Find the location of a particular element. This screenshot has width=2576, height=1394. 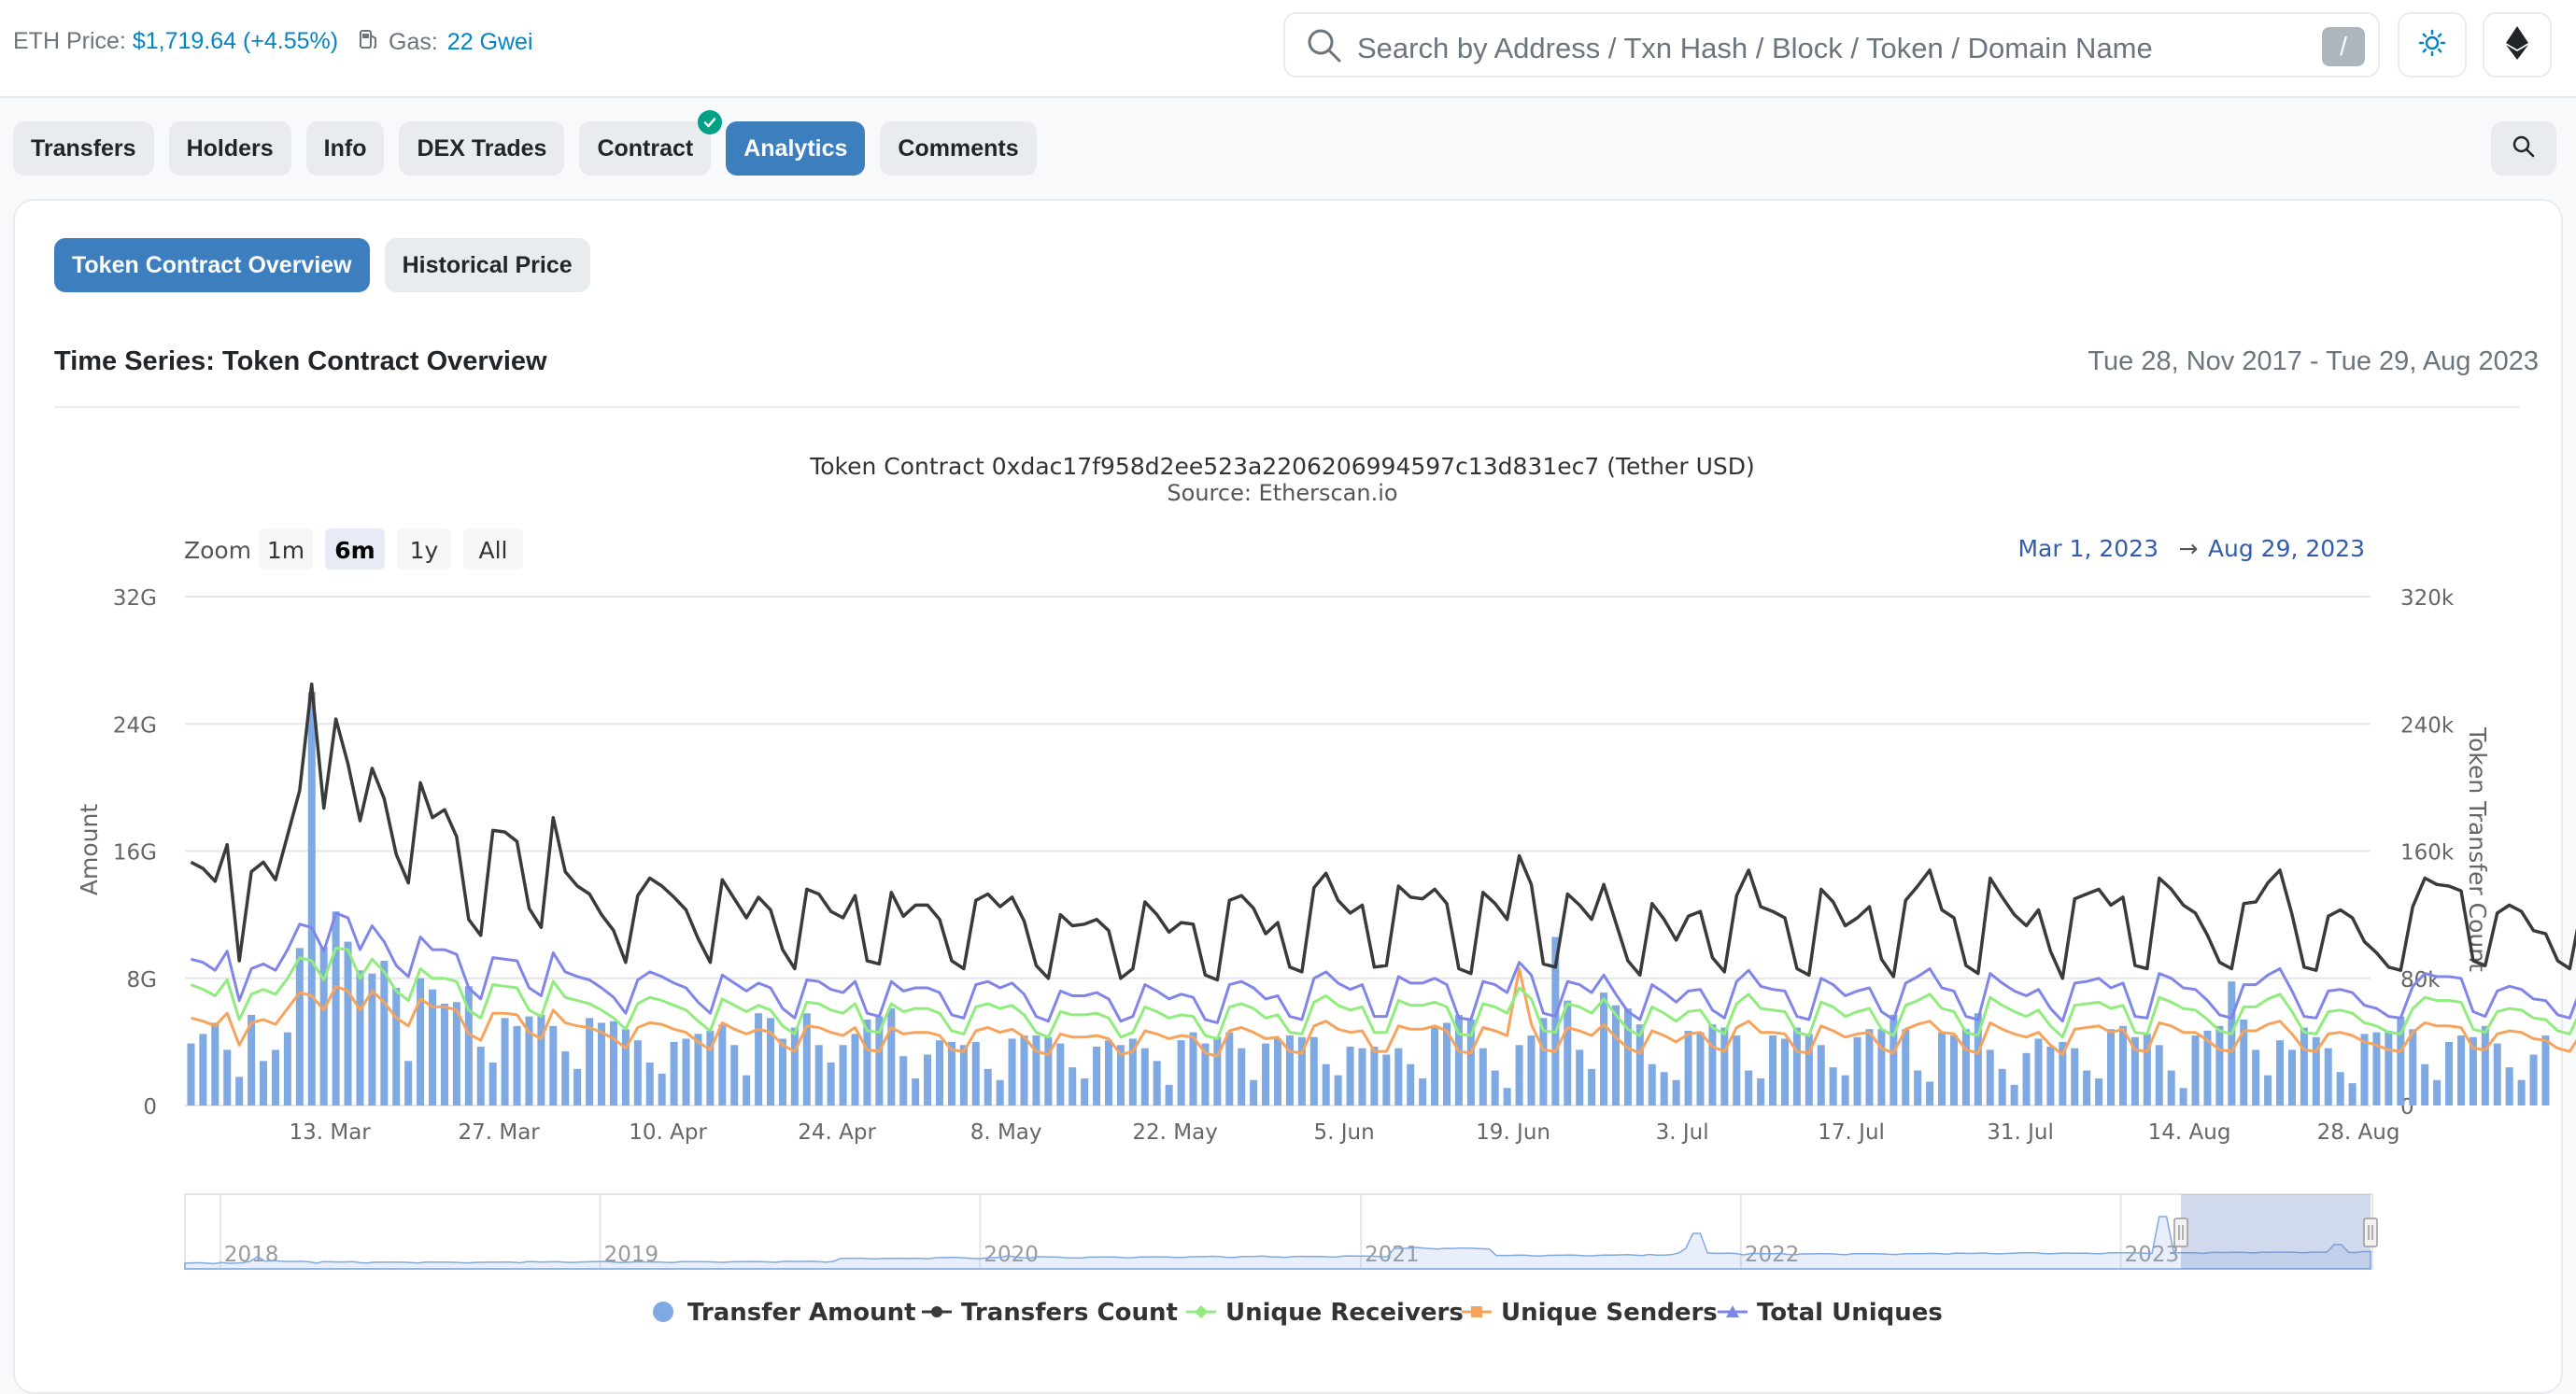

navigator: 201820192020202120222023 is located at coordinates (1281, 1231).